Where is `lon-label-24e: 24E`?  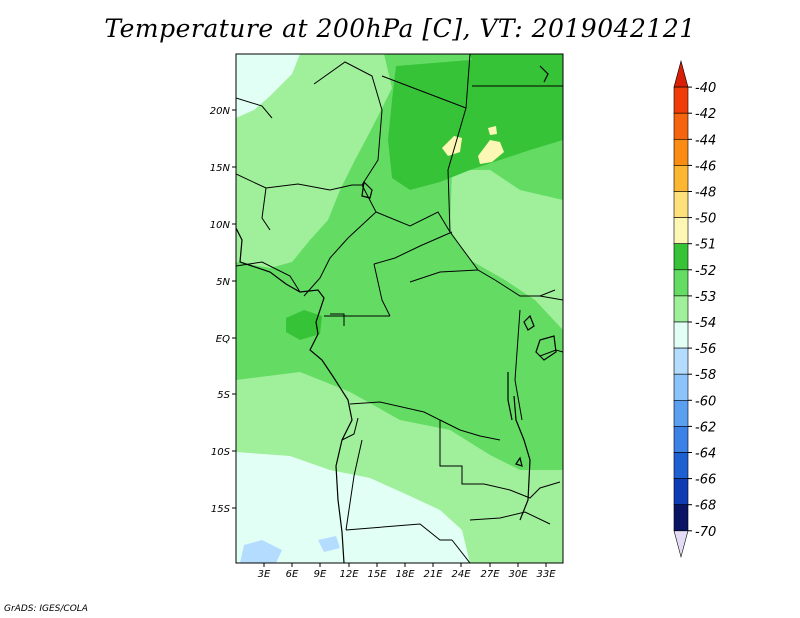
lon-label-24e: 24E is located at coordinates (461, 574).